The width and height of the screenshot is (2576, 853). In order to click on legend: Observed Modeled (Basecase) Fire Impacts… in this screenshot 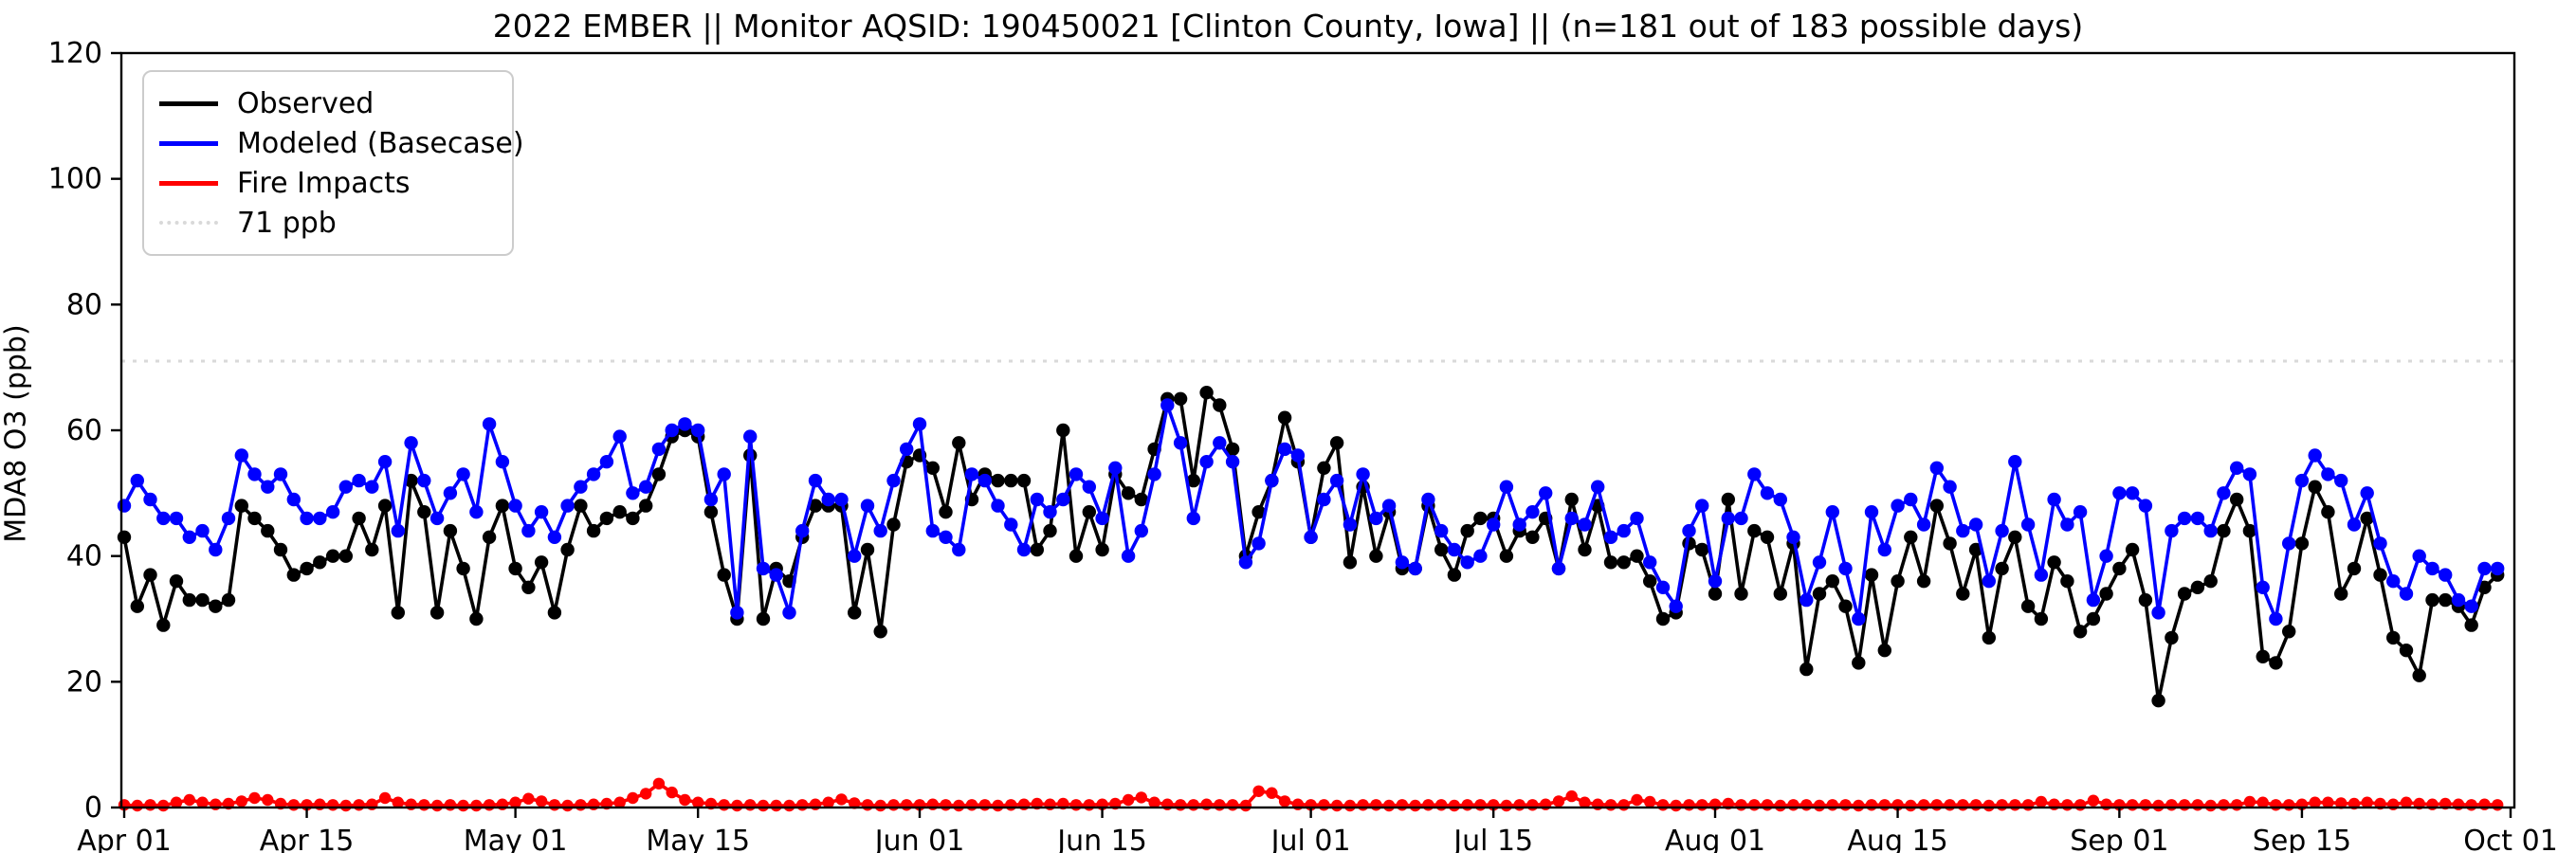, I will do `click(333, 163)`.